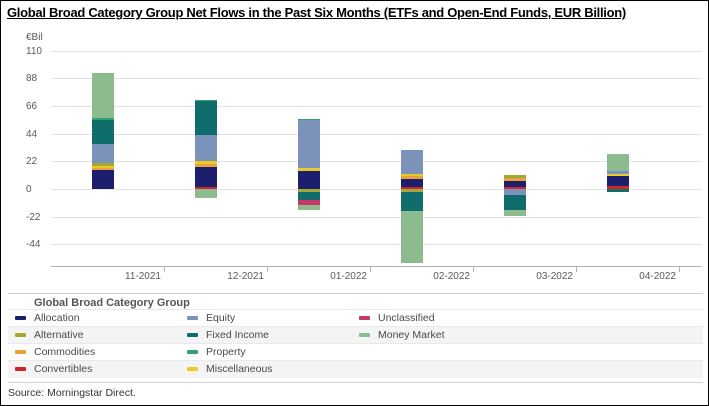 The image size is (709, 406). Describe the element at coordinates (20, 352) in the screenshot. I see `legend-swatch-commodities` at that location.